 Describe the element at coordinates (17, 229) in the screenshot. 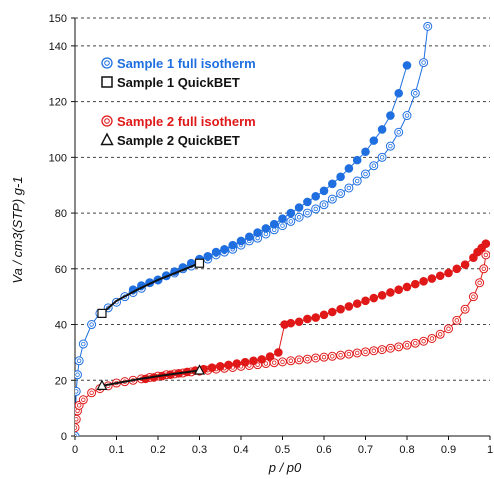

I see `y-axis-label: Va / cm3(STP) g-1` at that location.